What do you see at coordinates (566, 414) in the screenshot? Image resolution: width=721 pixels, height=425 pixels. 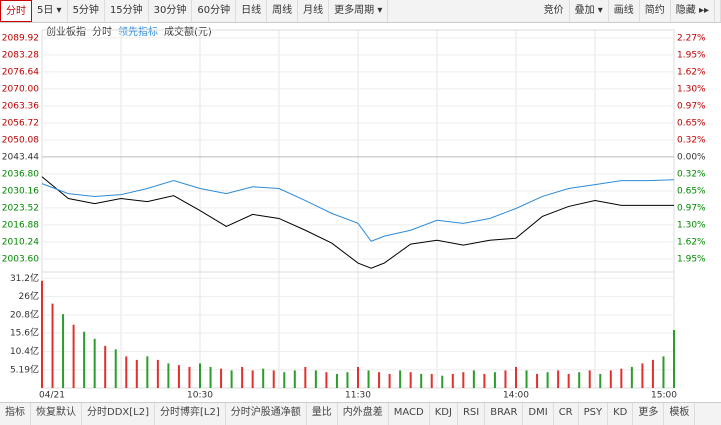 I see `tab: CR` at bounding box center [566, 414].